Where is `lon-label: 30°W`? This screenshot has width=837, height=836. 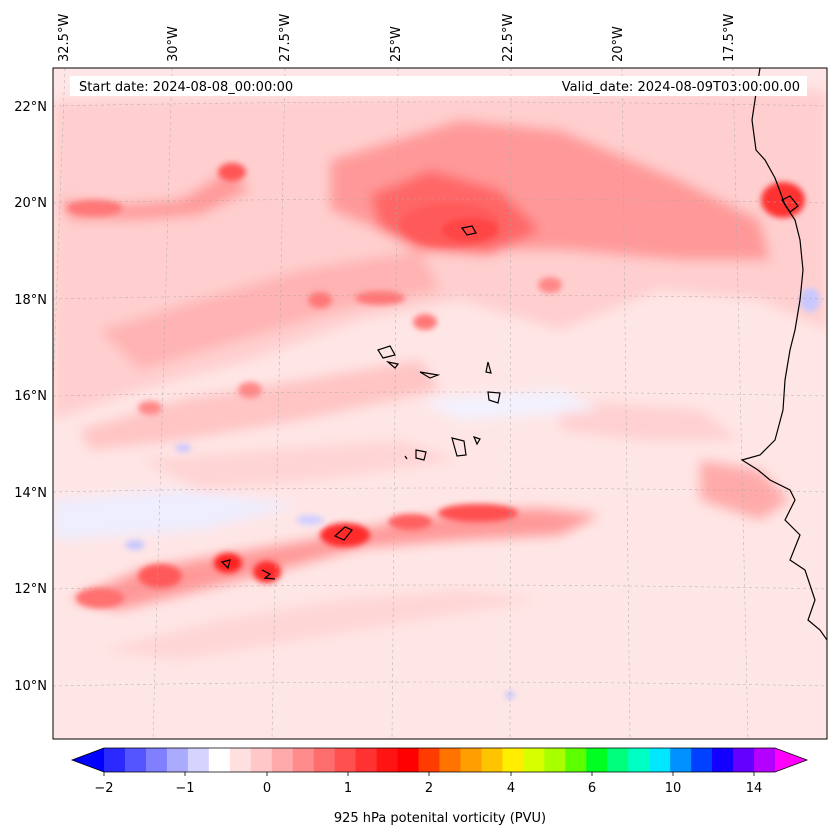 lon-label: 30°W is located at coordinates (173, 44).